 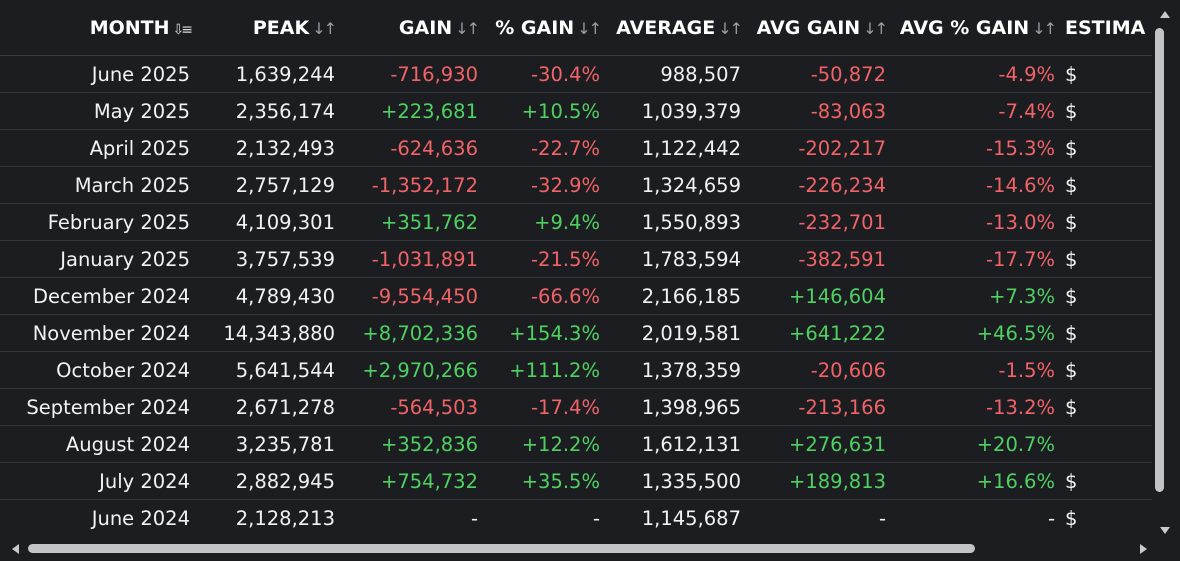 I want to click on scroll-left-arrow-icon, so click(x=15, y=549).